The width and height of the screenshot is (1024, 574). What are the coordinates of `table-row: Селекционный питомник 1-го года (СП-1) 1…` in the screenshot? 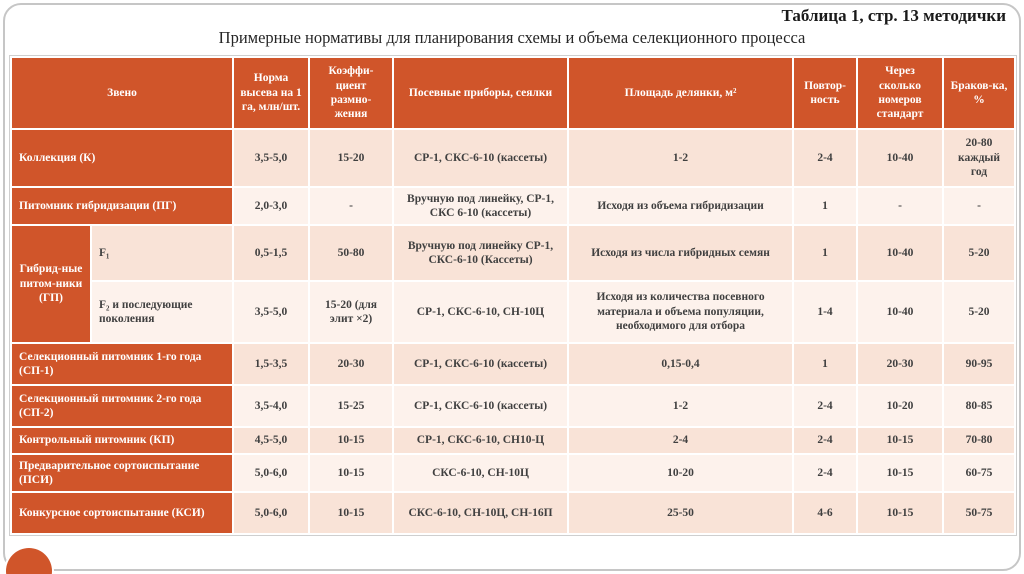 It's located at (513, 364).